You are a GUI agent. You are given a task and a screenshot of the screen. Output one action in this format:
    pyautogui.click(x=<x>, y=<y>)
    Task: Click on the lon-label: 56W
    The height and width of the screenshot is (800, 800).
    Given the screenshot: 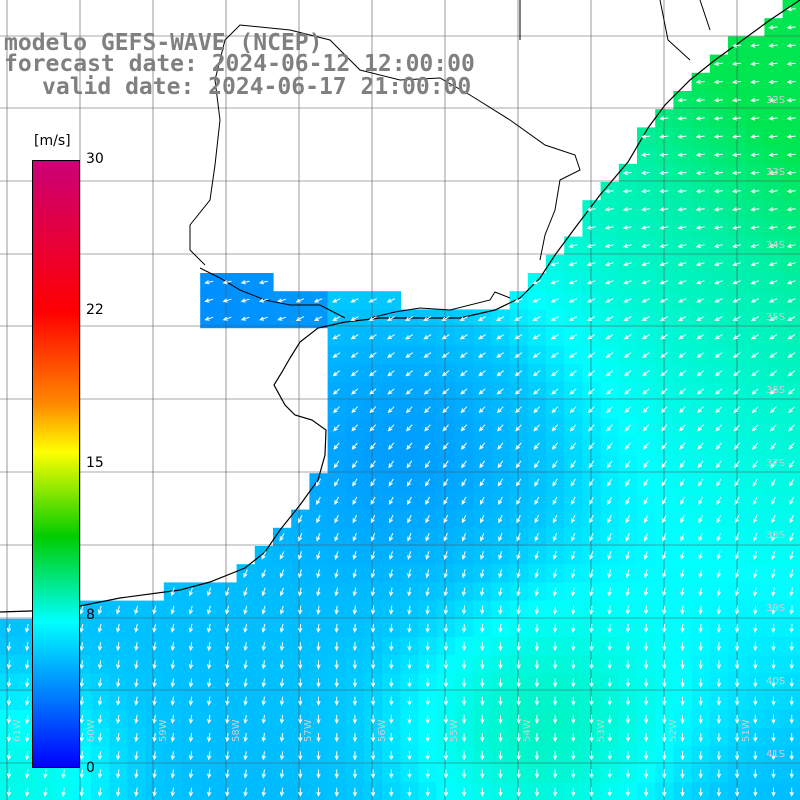 What is the action you would take?
    pyautogui.click(x=382, y=730)
    